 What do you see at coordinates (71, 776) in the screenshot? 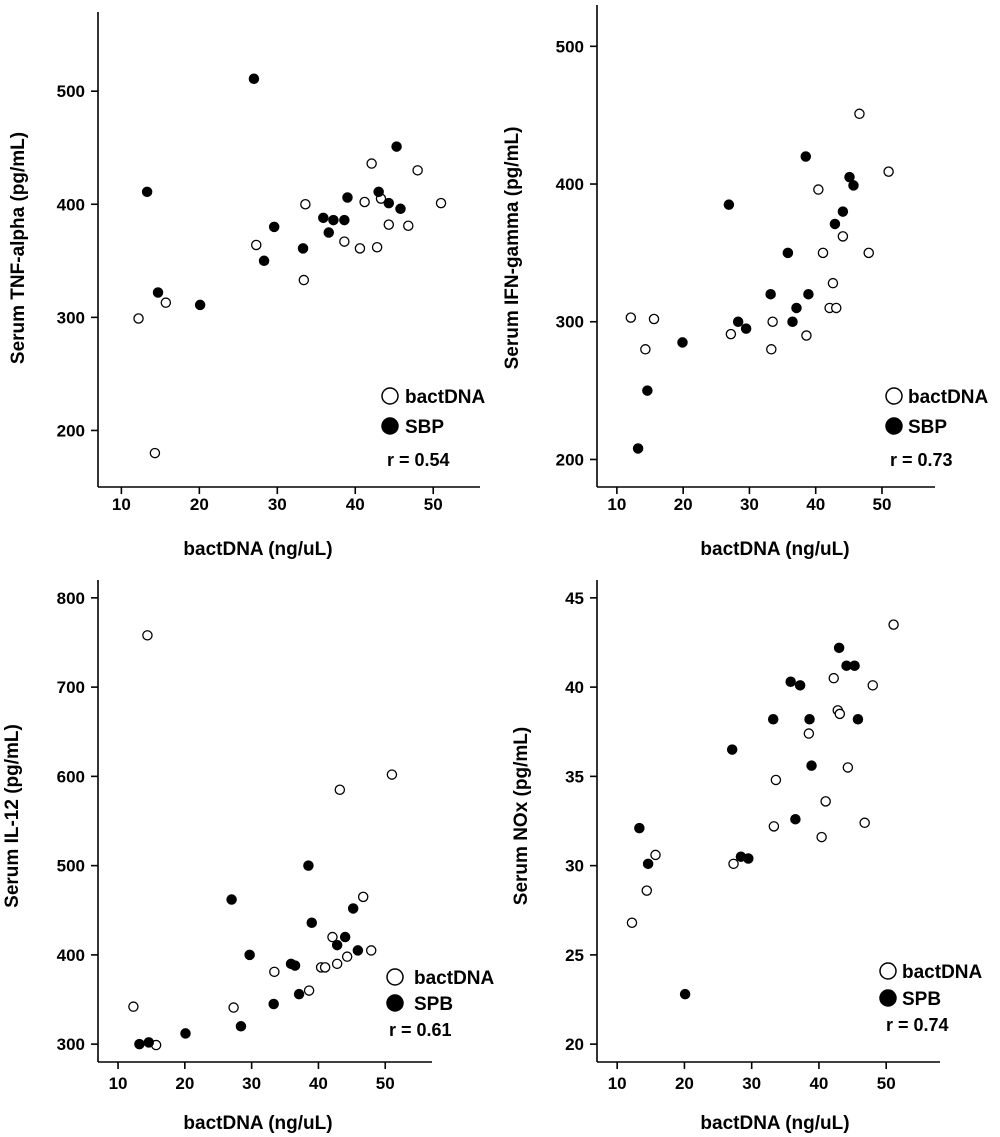
I see `y-tick-label: 600` at bounding box center [71, 776].